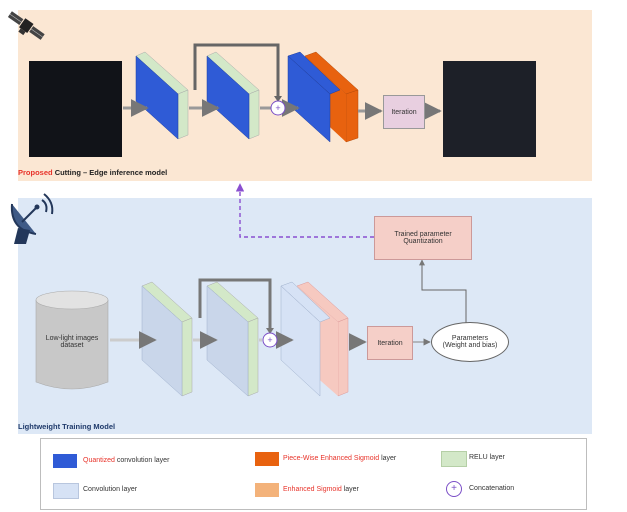 The height and width of the screenshot is (512, 627). I want to click on iteration-box-bottom: Iteration, so click(390, 343).